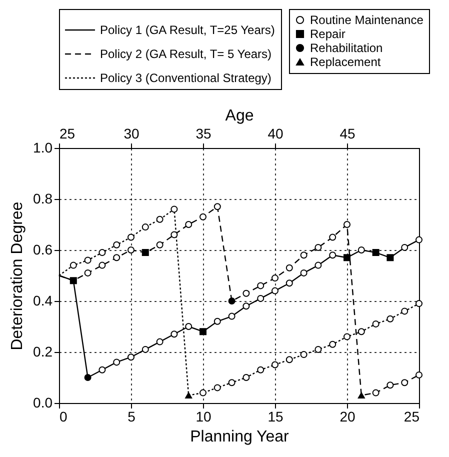  Describe the element at coordinates (187, 30) in the screenshot. I see `legend-label: Policy 1 (GA Result, T=25 Years)` at that location.